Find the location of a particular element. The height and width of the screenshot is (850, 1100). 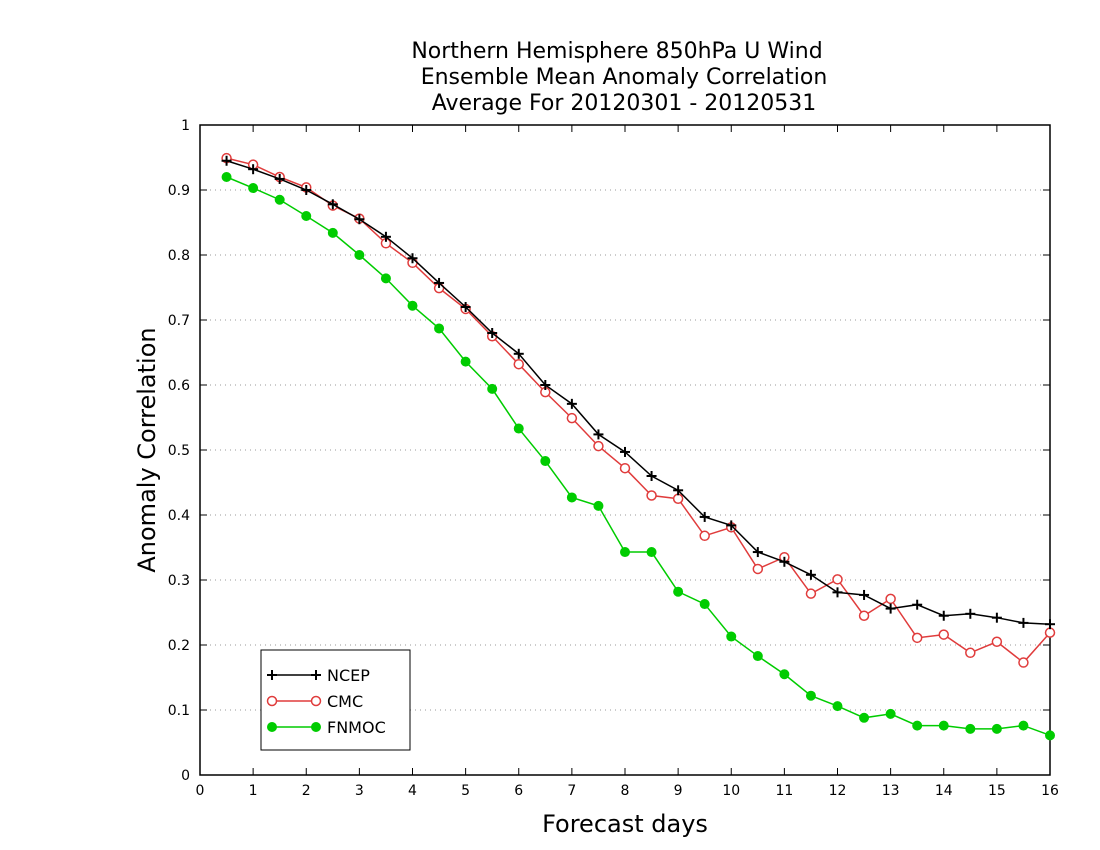

legend-item-cmc: CMC is located at coordinates (314, 701).